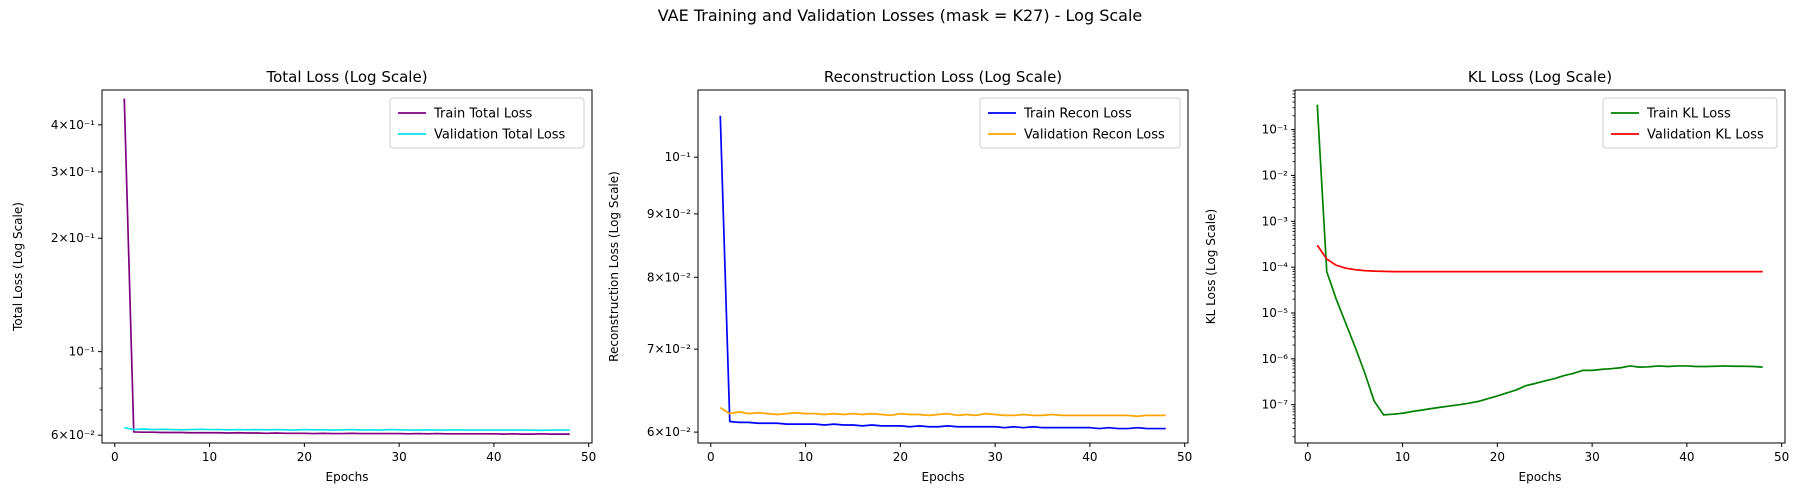  What do you see at coordinates (1705, 135) in the screenshot?
I see `legend-entry: Validation KL Loss` at bounding box center [1705, 135].